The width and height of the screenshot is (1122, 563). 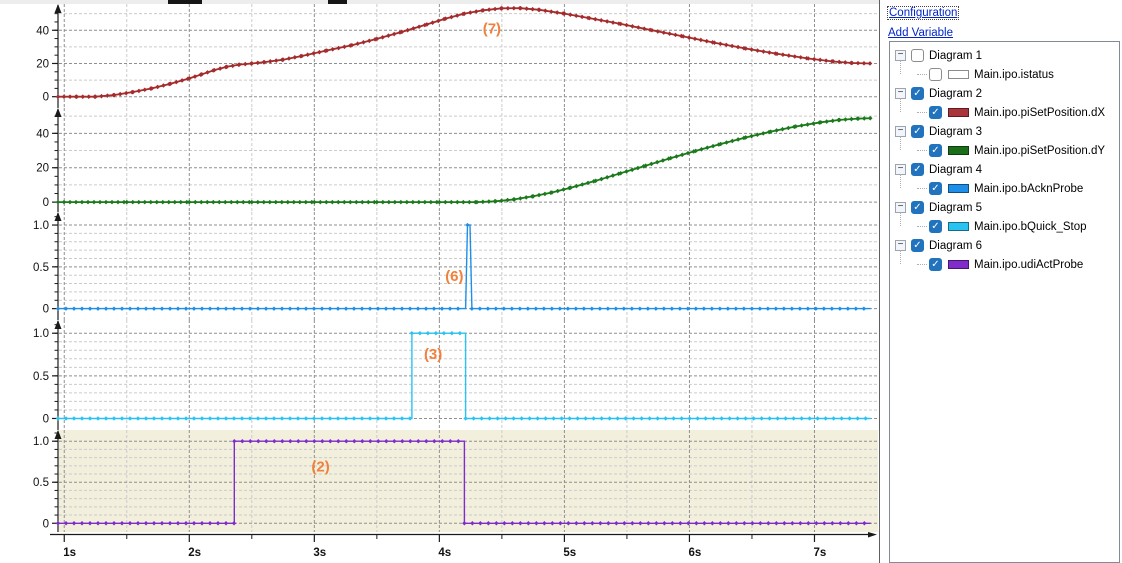 What do you see at coordinates (920, 33) in the screenshot?
I see `add-variable-link: Add Variable` at bounding box center [920, 33].